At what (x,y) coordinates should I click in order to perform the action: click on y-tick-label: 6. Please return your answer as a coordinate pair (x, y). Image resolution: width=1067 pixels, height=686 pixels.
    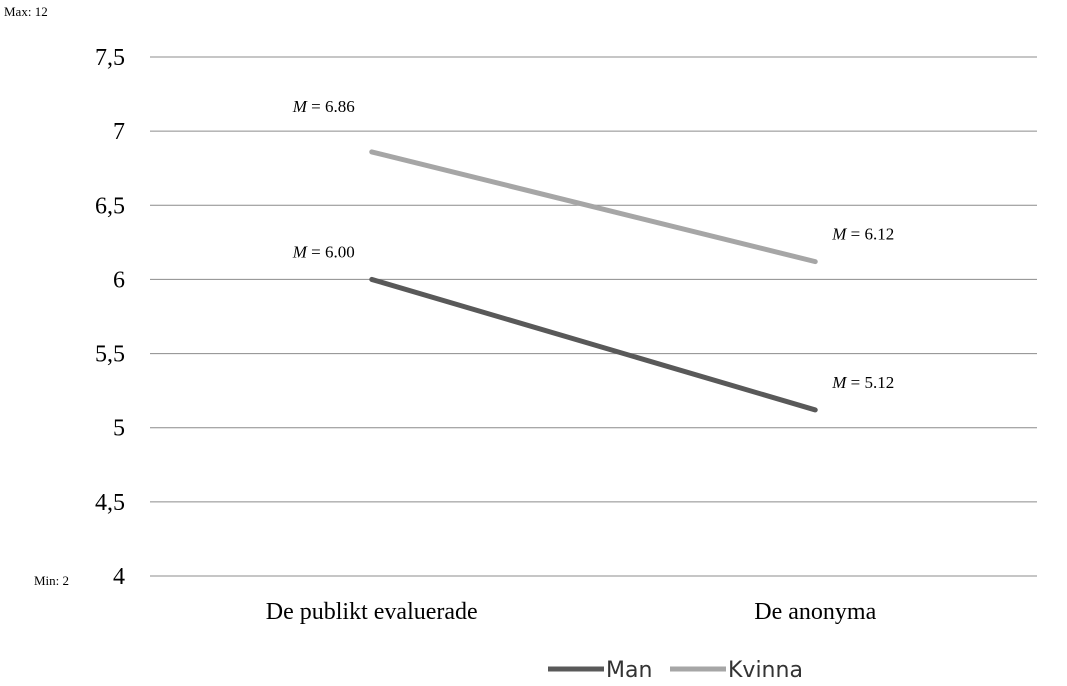
    Looking at the image, I should click on (119, 280).